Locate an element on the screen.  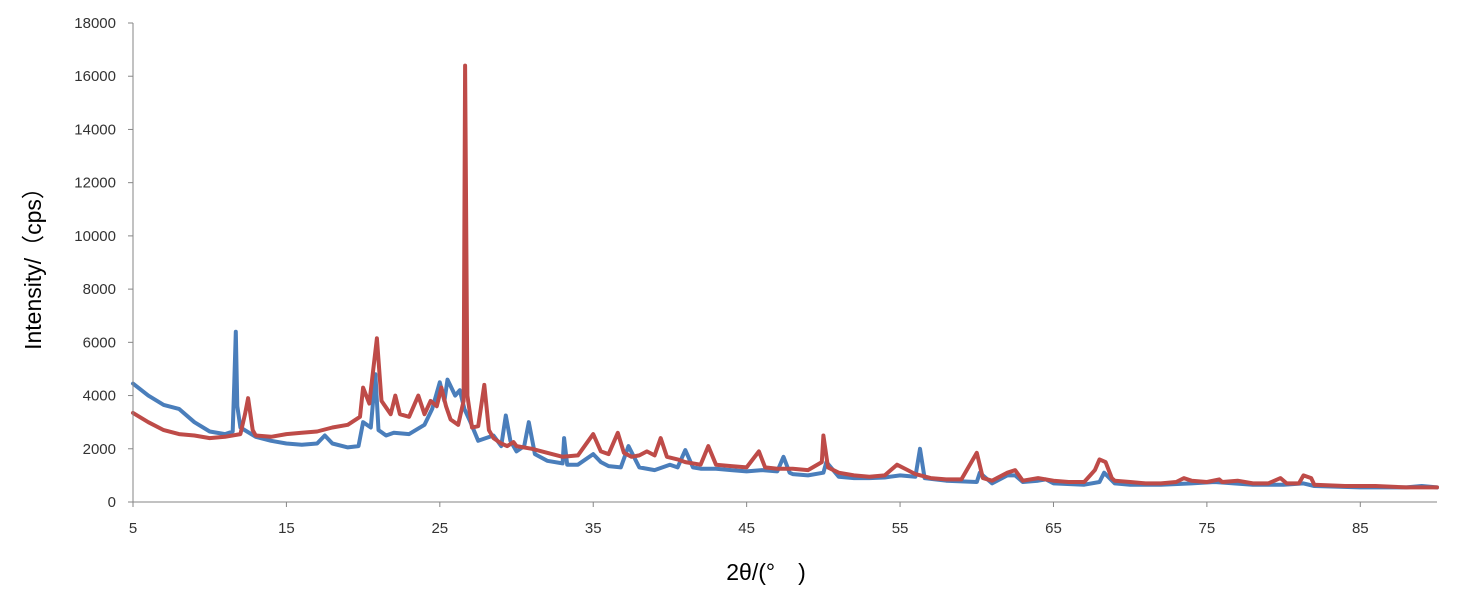
x-axis-title: 2θ/(° ) is located at coordinates (766, 572).